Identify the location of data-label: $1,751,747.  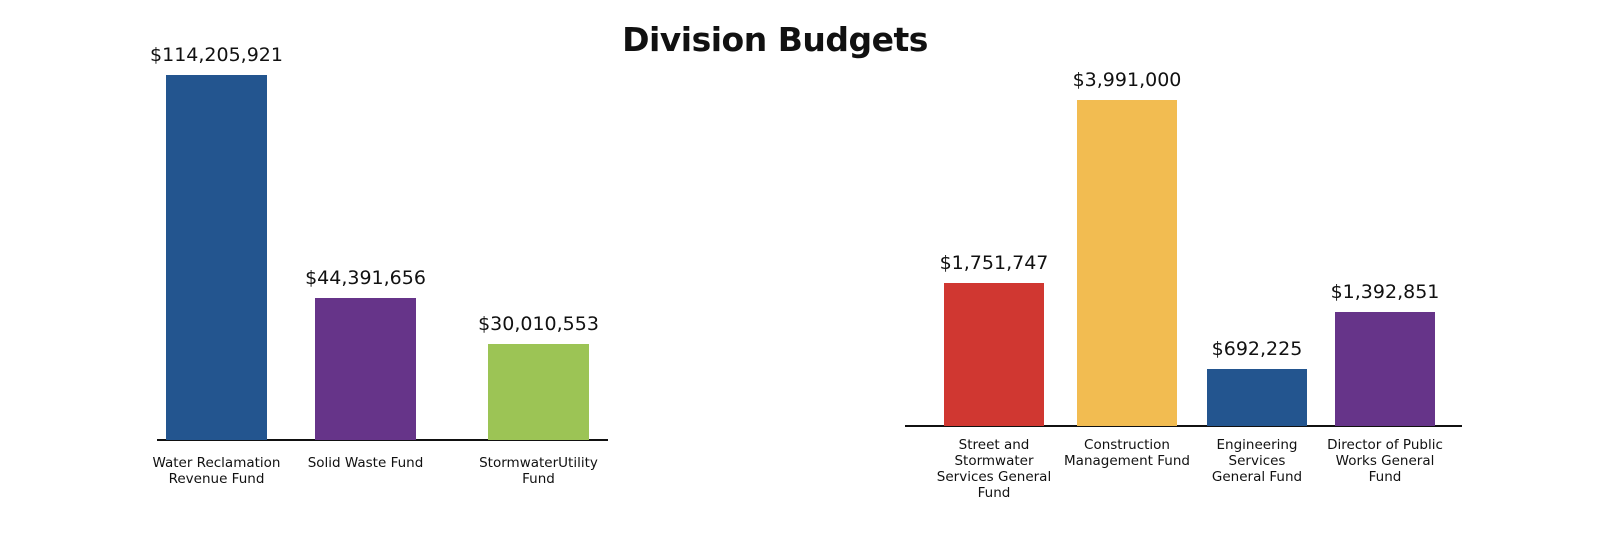
(994, 262).